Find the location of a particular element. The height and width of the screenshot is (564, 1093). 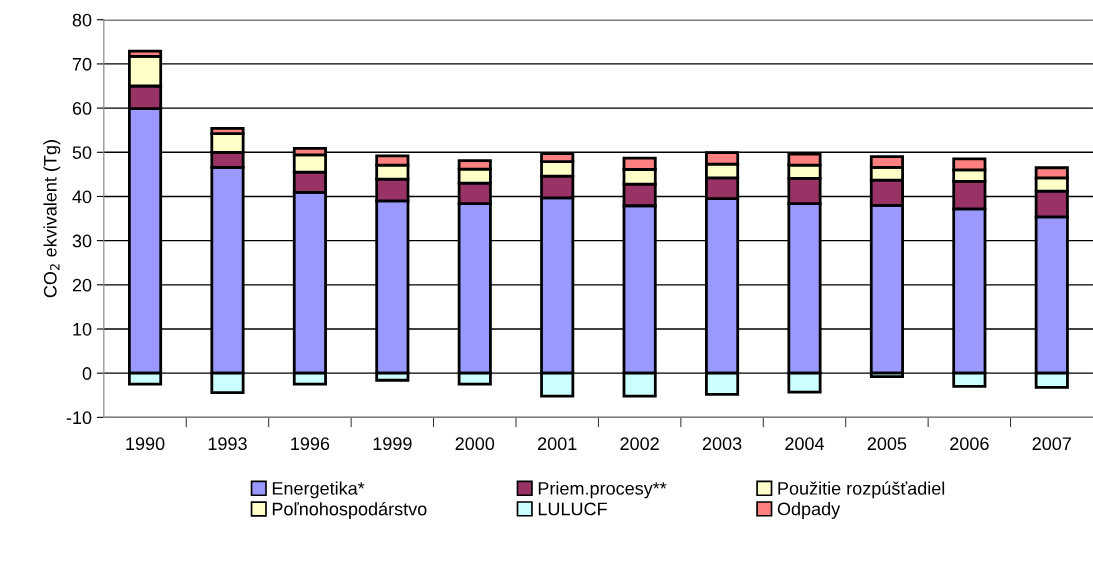

legend-label: Odpady is located at coordinates (809, 510).